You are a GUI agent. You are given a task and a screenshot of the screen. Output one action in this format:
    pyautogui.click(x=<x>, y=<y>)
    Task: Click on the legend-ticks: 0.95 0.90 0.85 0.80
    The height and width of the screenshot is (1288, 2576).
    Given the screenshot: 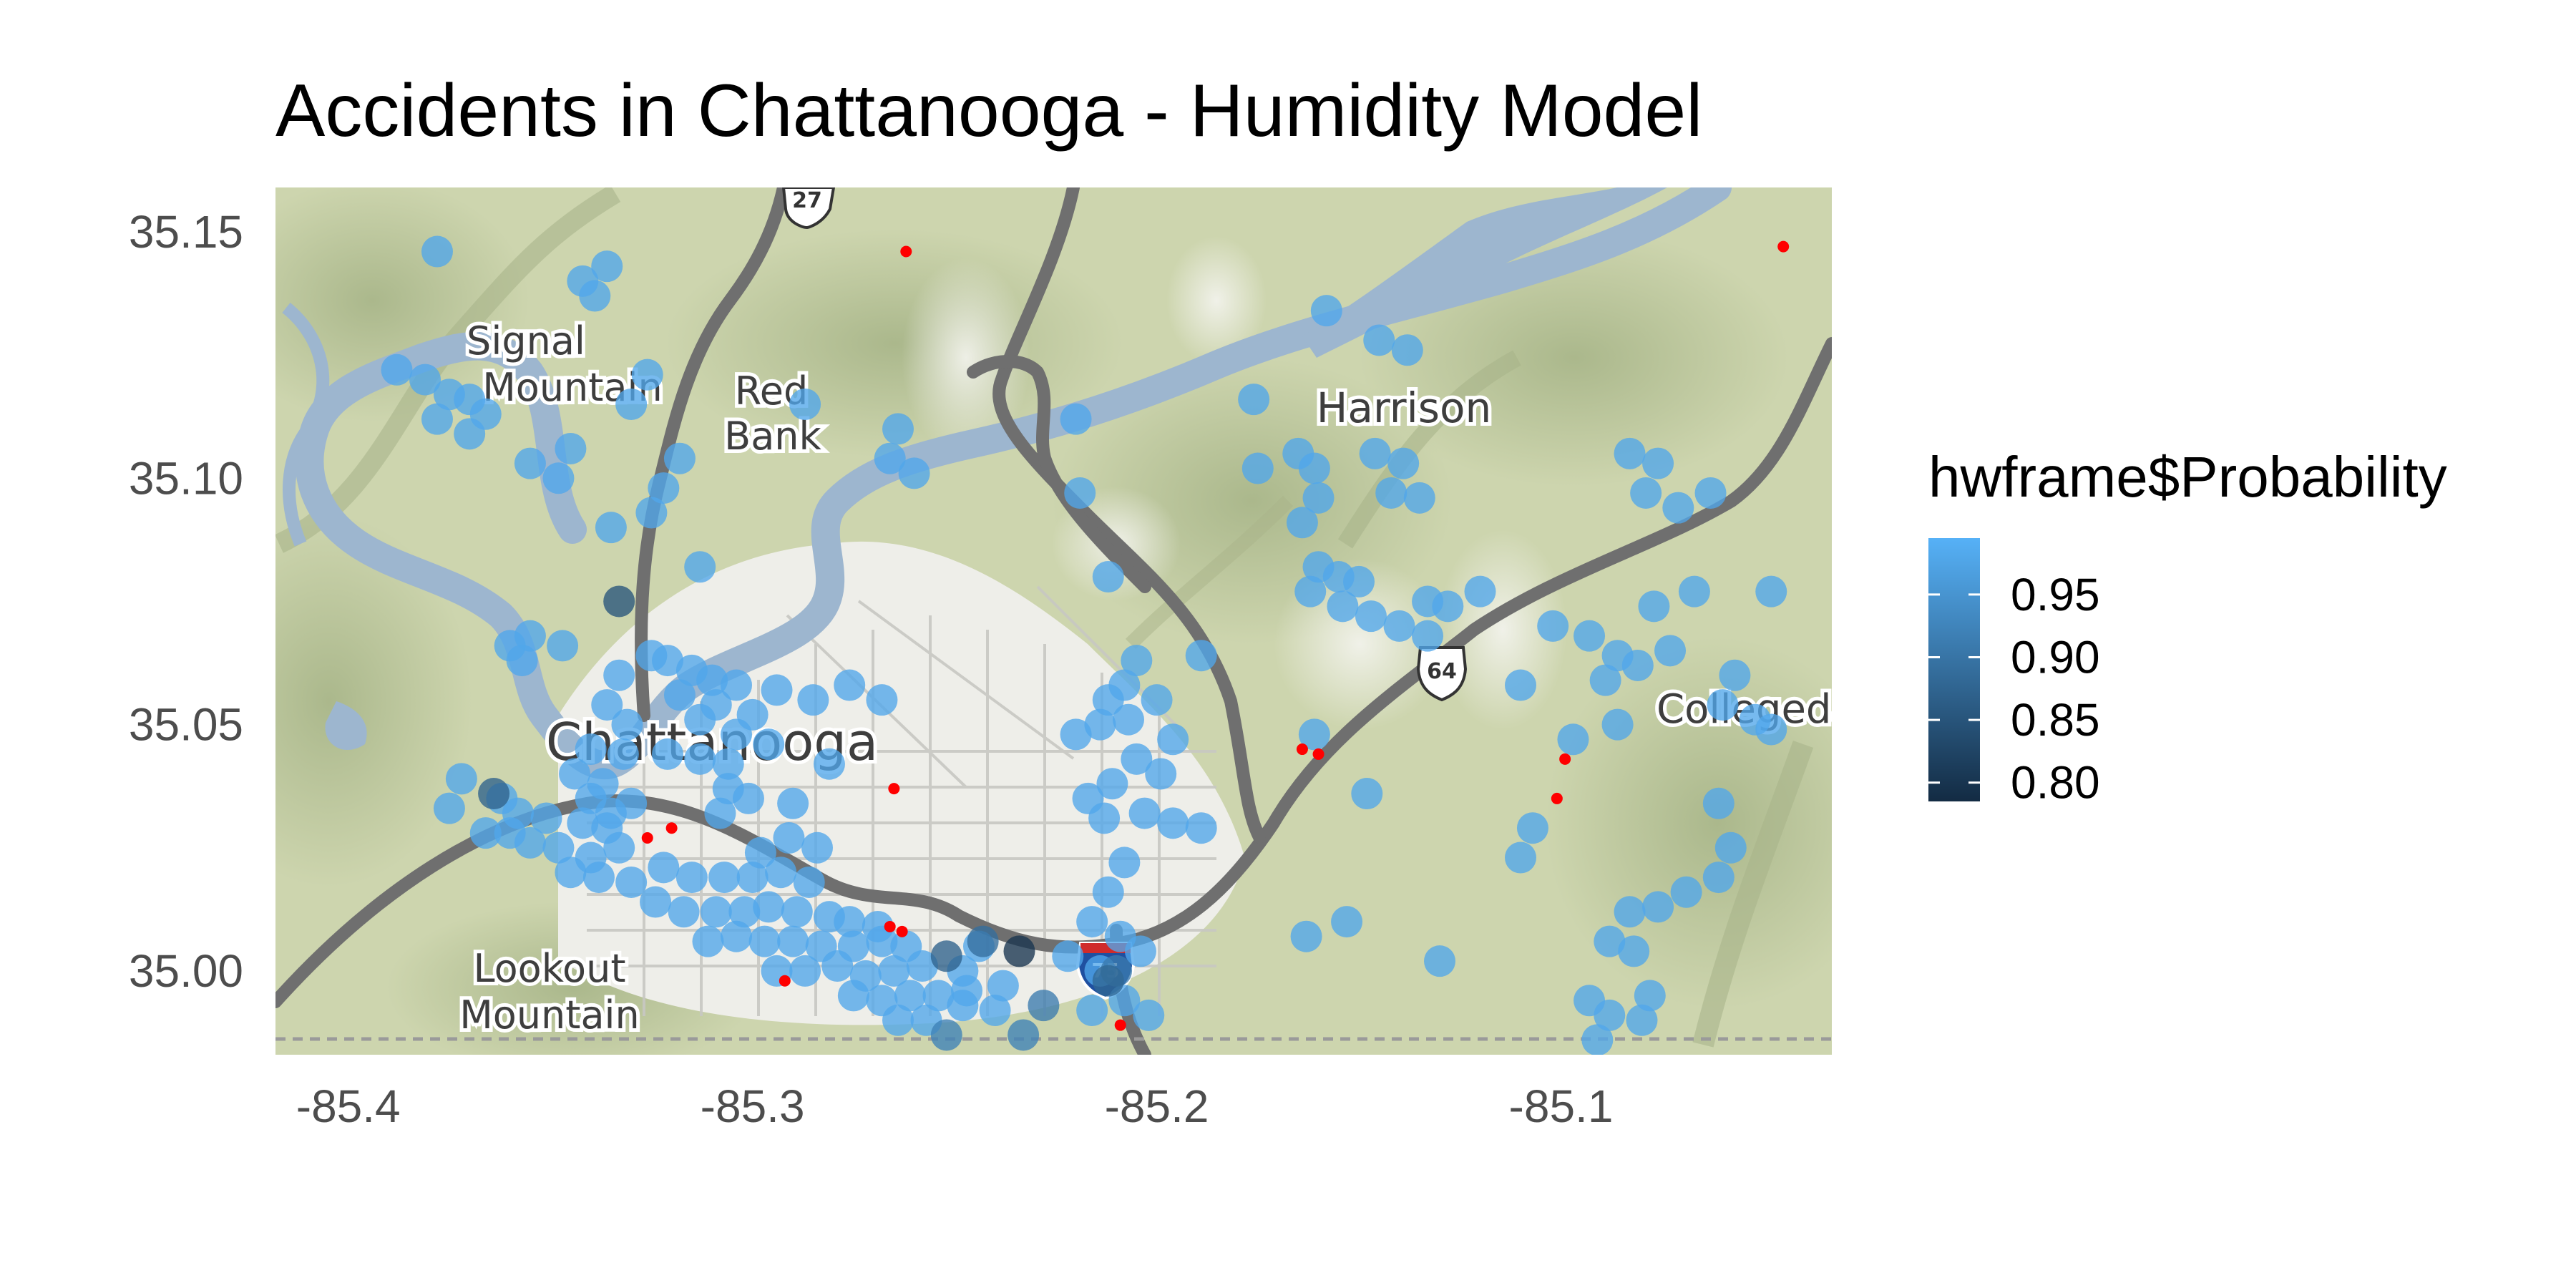 What is the action you would take?
    pyautogui.click(x=2014, y=689)
    